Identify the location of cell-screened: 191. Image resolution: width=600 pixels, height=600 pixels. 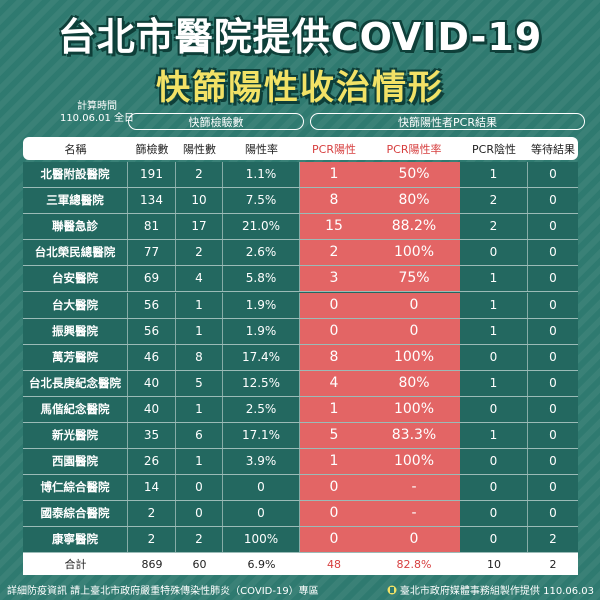
(152, 175).